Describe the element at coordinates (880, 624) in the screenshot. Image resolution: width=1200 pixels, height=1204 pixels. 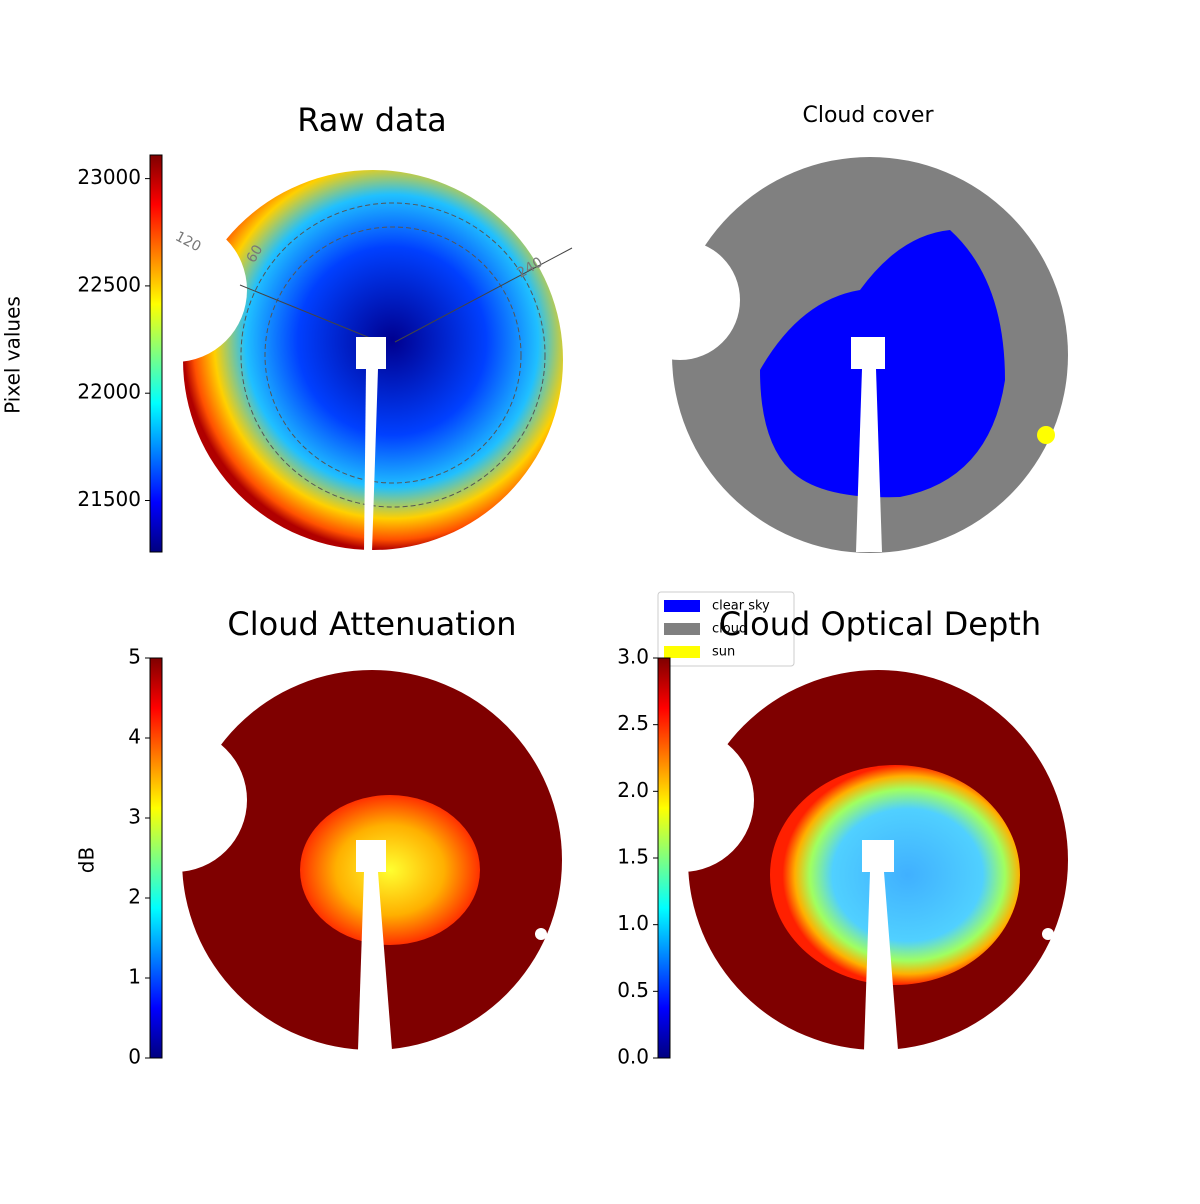
I see `panel-title: Cloud Optical Depth` at that location.